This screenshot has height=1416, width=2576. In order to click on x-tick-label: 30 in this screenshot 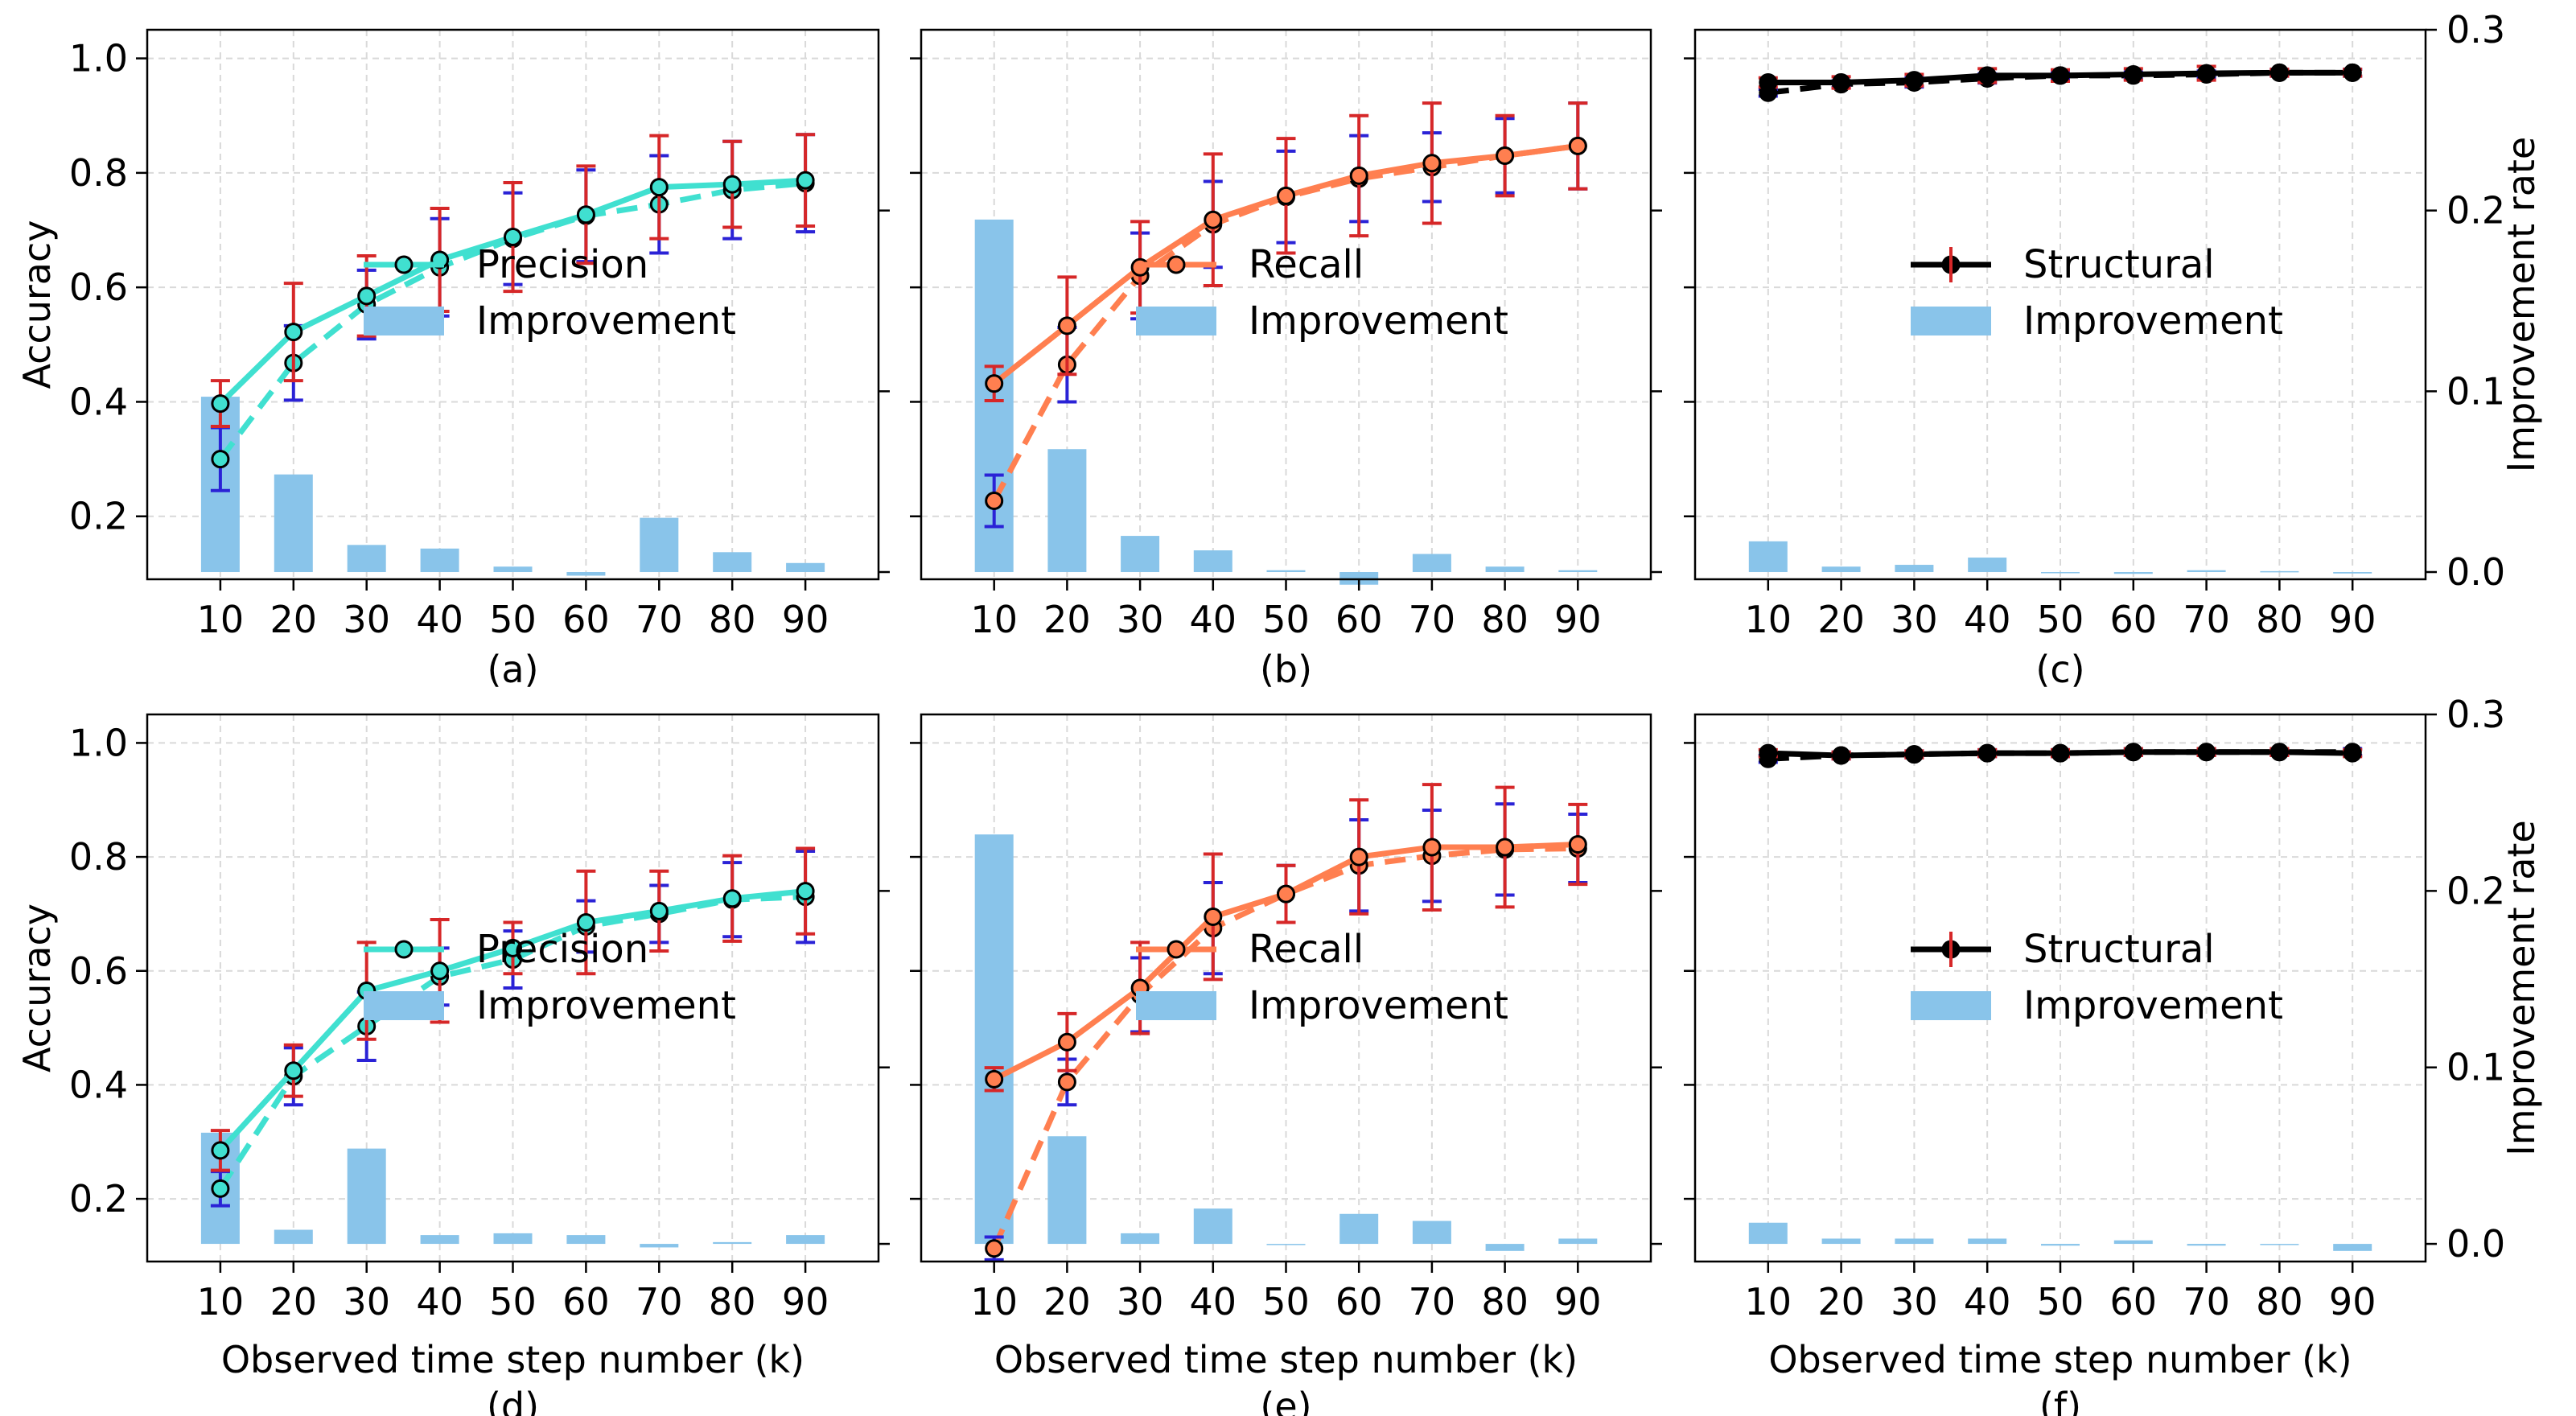, I will do `click(1914, 620)`.